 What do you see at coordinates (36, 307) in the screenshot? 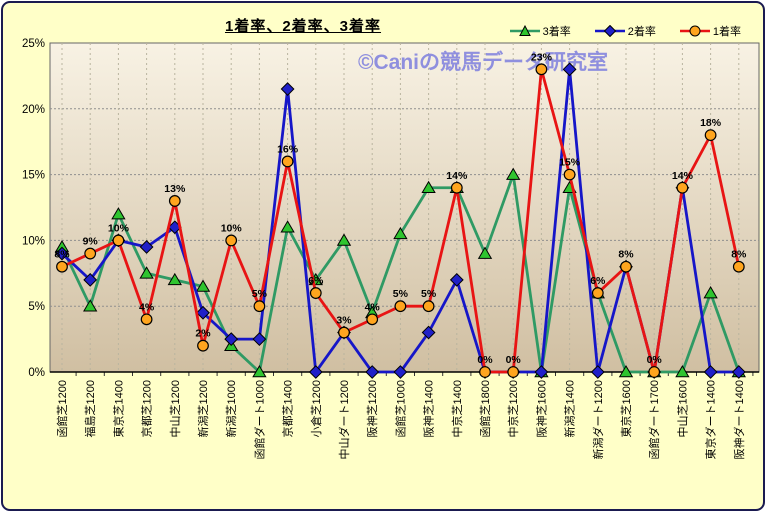
I see `y-axis-tick-label: 5%` at bounding box center [36, 307].